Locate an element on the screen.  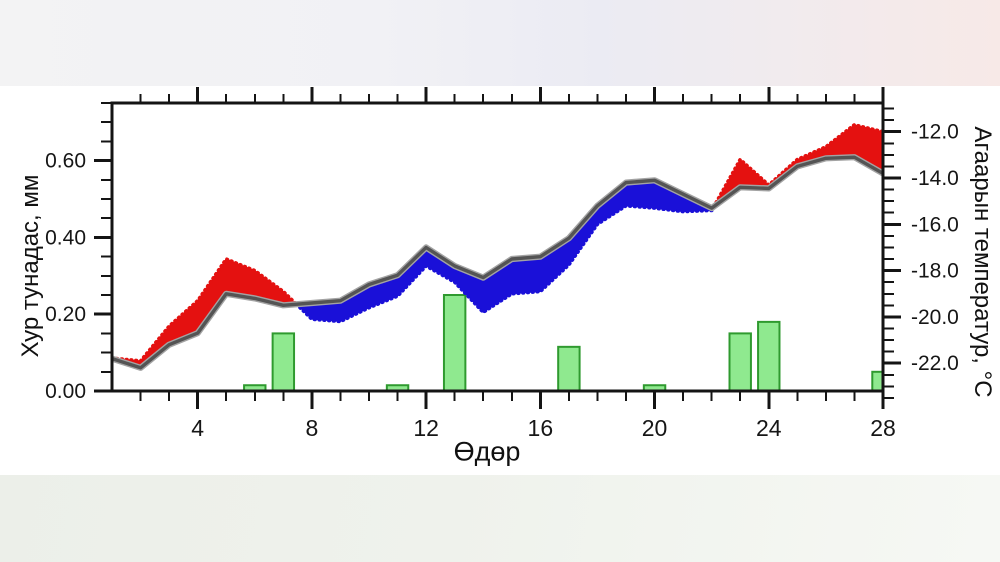
temp-band-cold is located at coordinates (505, 251).